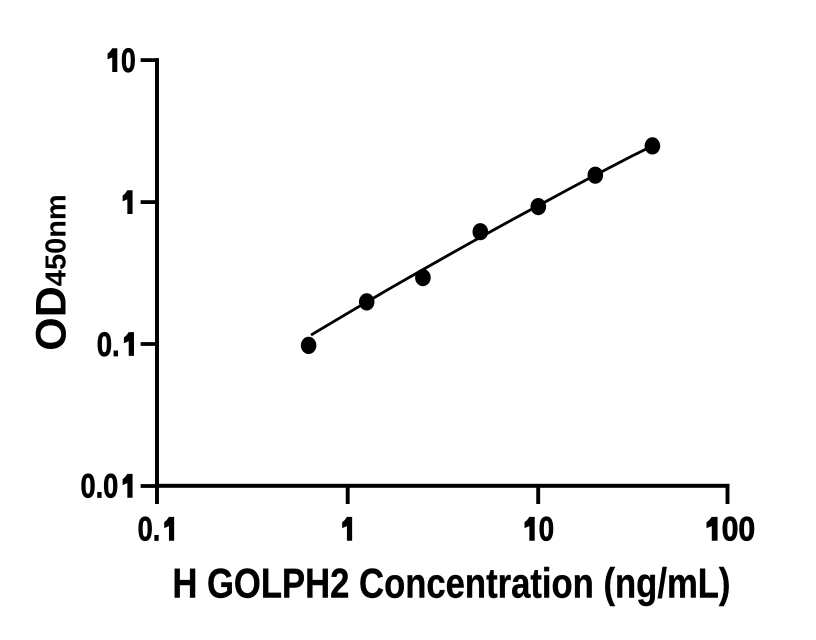 The image size is (816, 640). I want to click on svg-text: OD450nm, so click(52, 272).